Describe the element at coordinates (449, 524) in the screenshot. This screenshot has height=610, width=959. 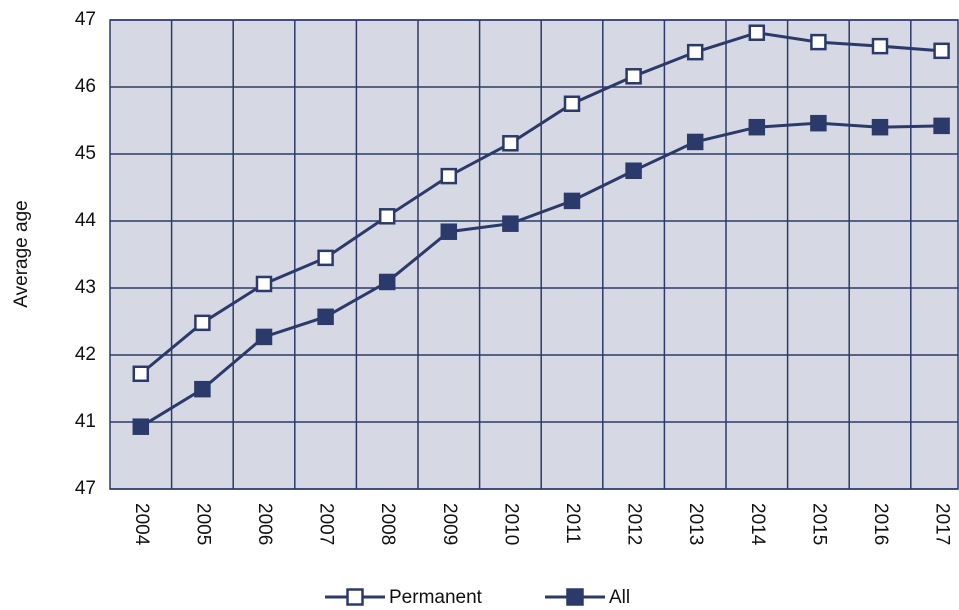
I see `x-tick-label: 2009` at that location.